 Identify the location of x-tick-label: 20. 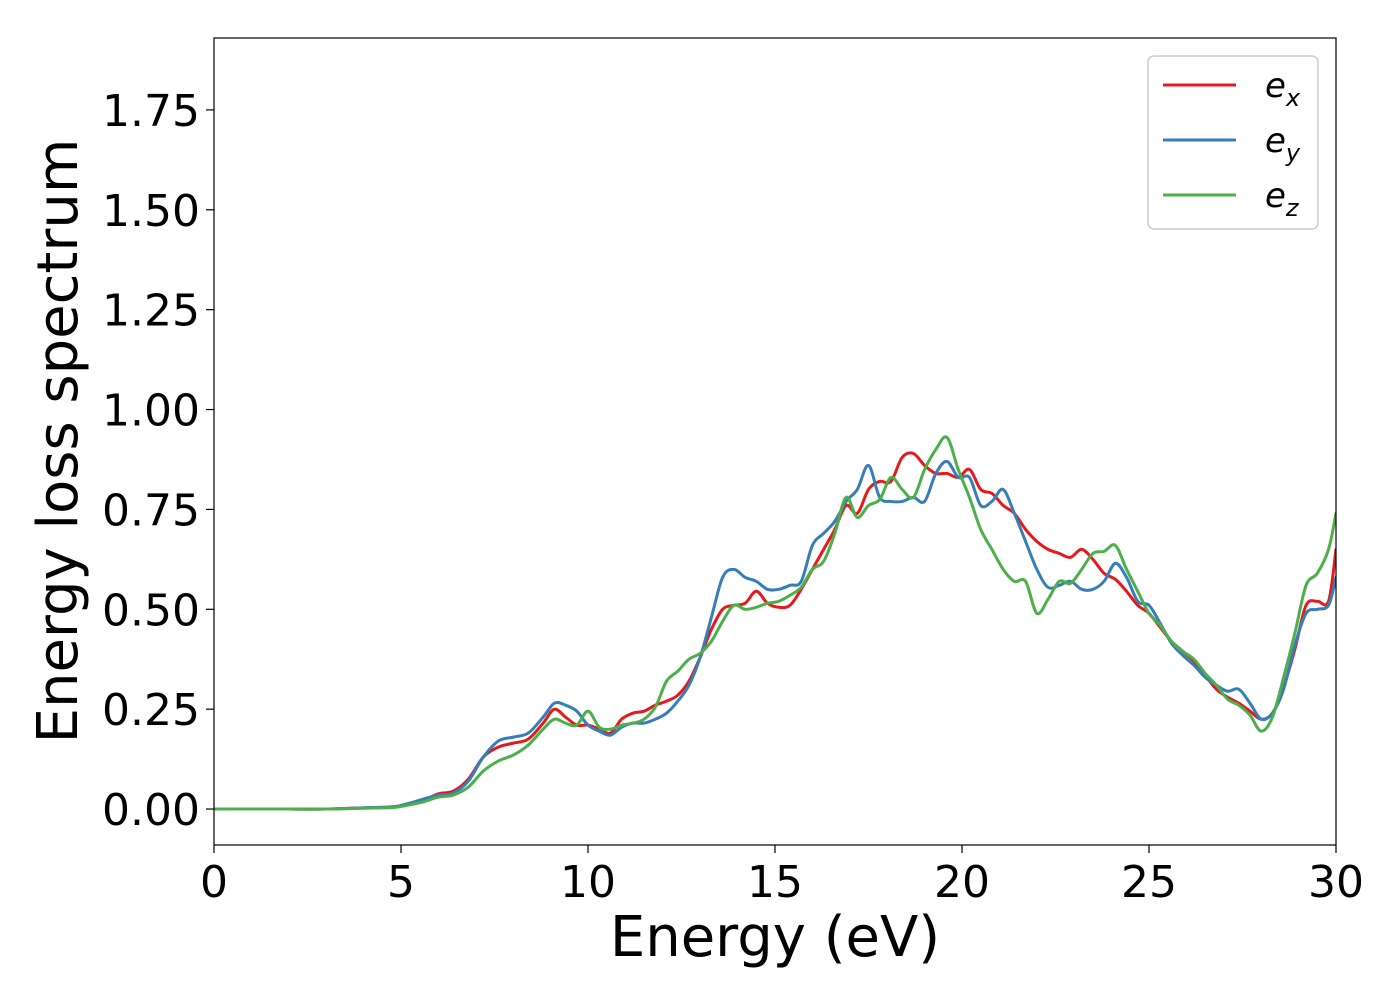
(962, 882).